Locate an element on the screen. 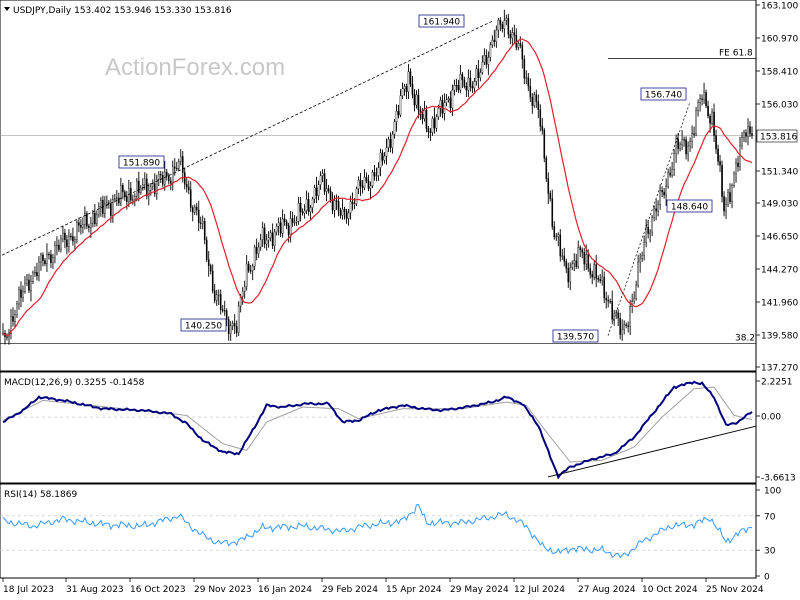 This screenshot has height=600, width=800. y-tick-label: 160.970 is located at coordinates (779, 40).